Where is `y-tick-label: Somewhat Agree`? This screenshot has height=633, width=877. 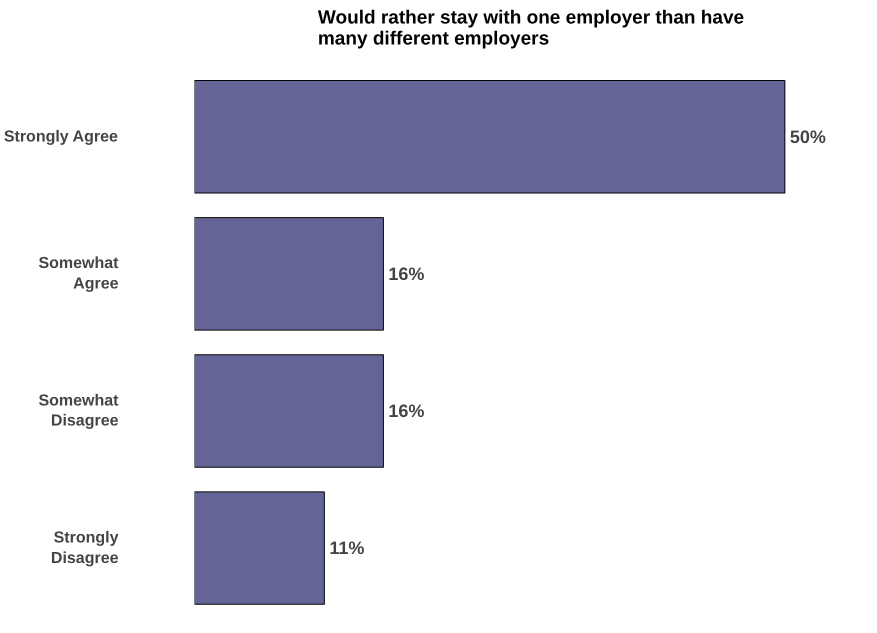
y-tick-label: Somewhat Agree is located at coordinates (79, 274).